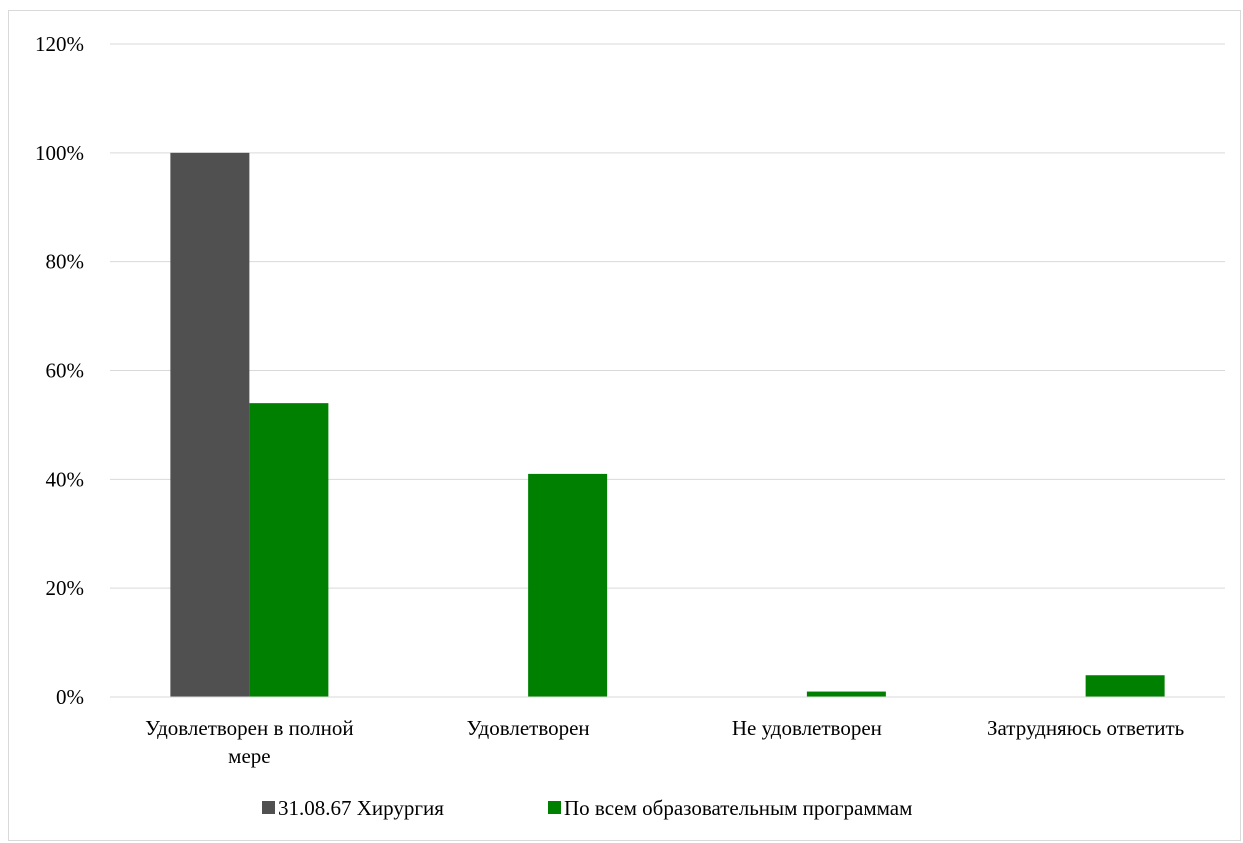  What do you see at coordinates (738, 808) in the screenshot?
I see `legend-label: По всем образовательным программам` at bounding box center [738, 808].